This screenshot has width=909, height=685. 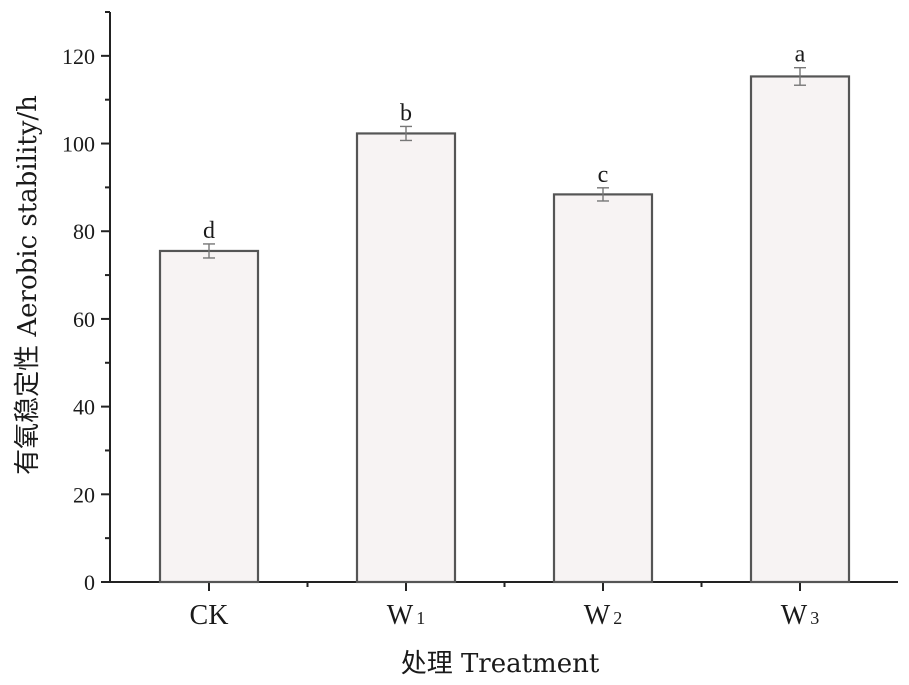 What do you see at coordinates (84, 407) in the screenshot?
I see `y-tick-label-40: 40` at bounding box center [84, 407].